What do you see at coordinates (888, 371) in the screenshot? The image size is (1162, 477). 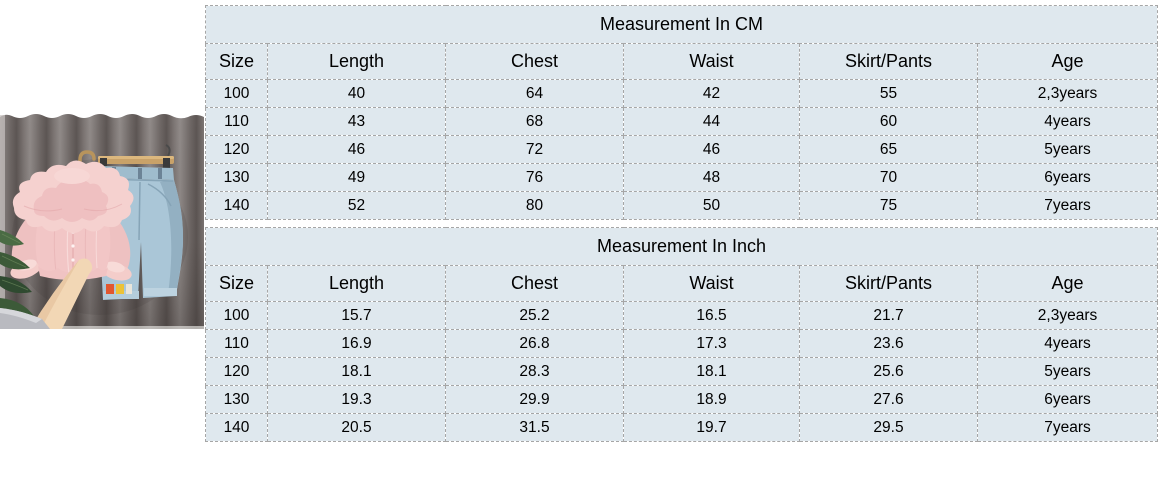 I see `table-cell: 25.6` at bounding box center [888, 371].